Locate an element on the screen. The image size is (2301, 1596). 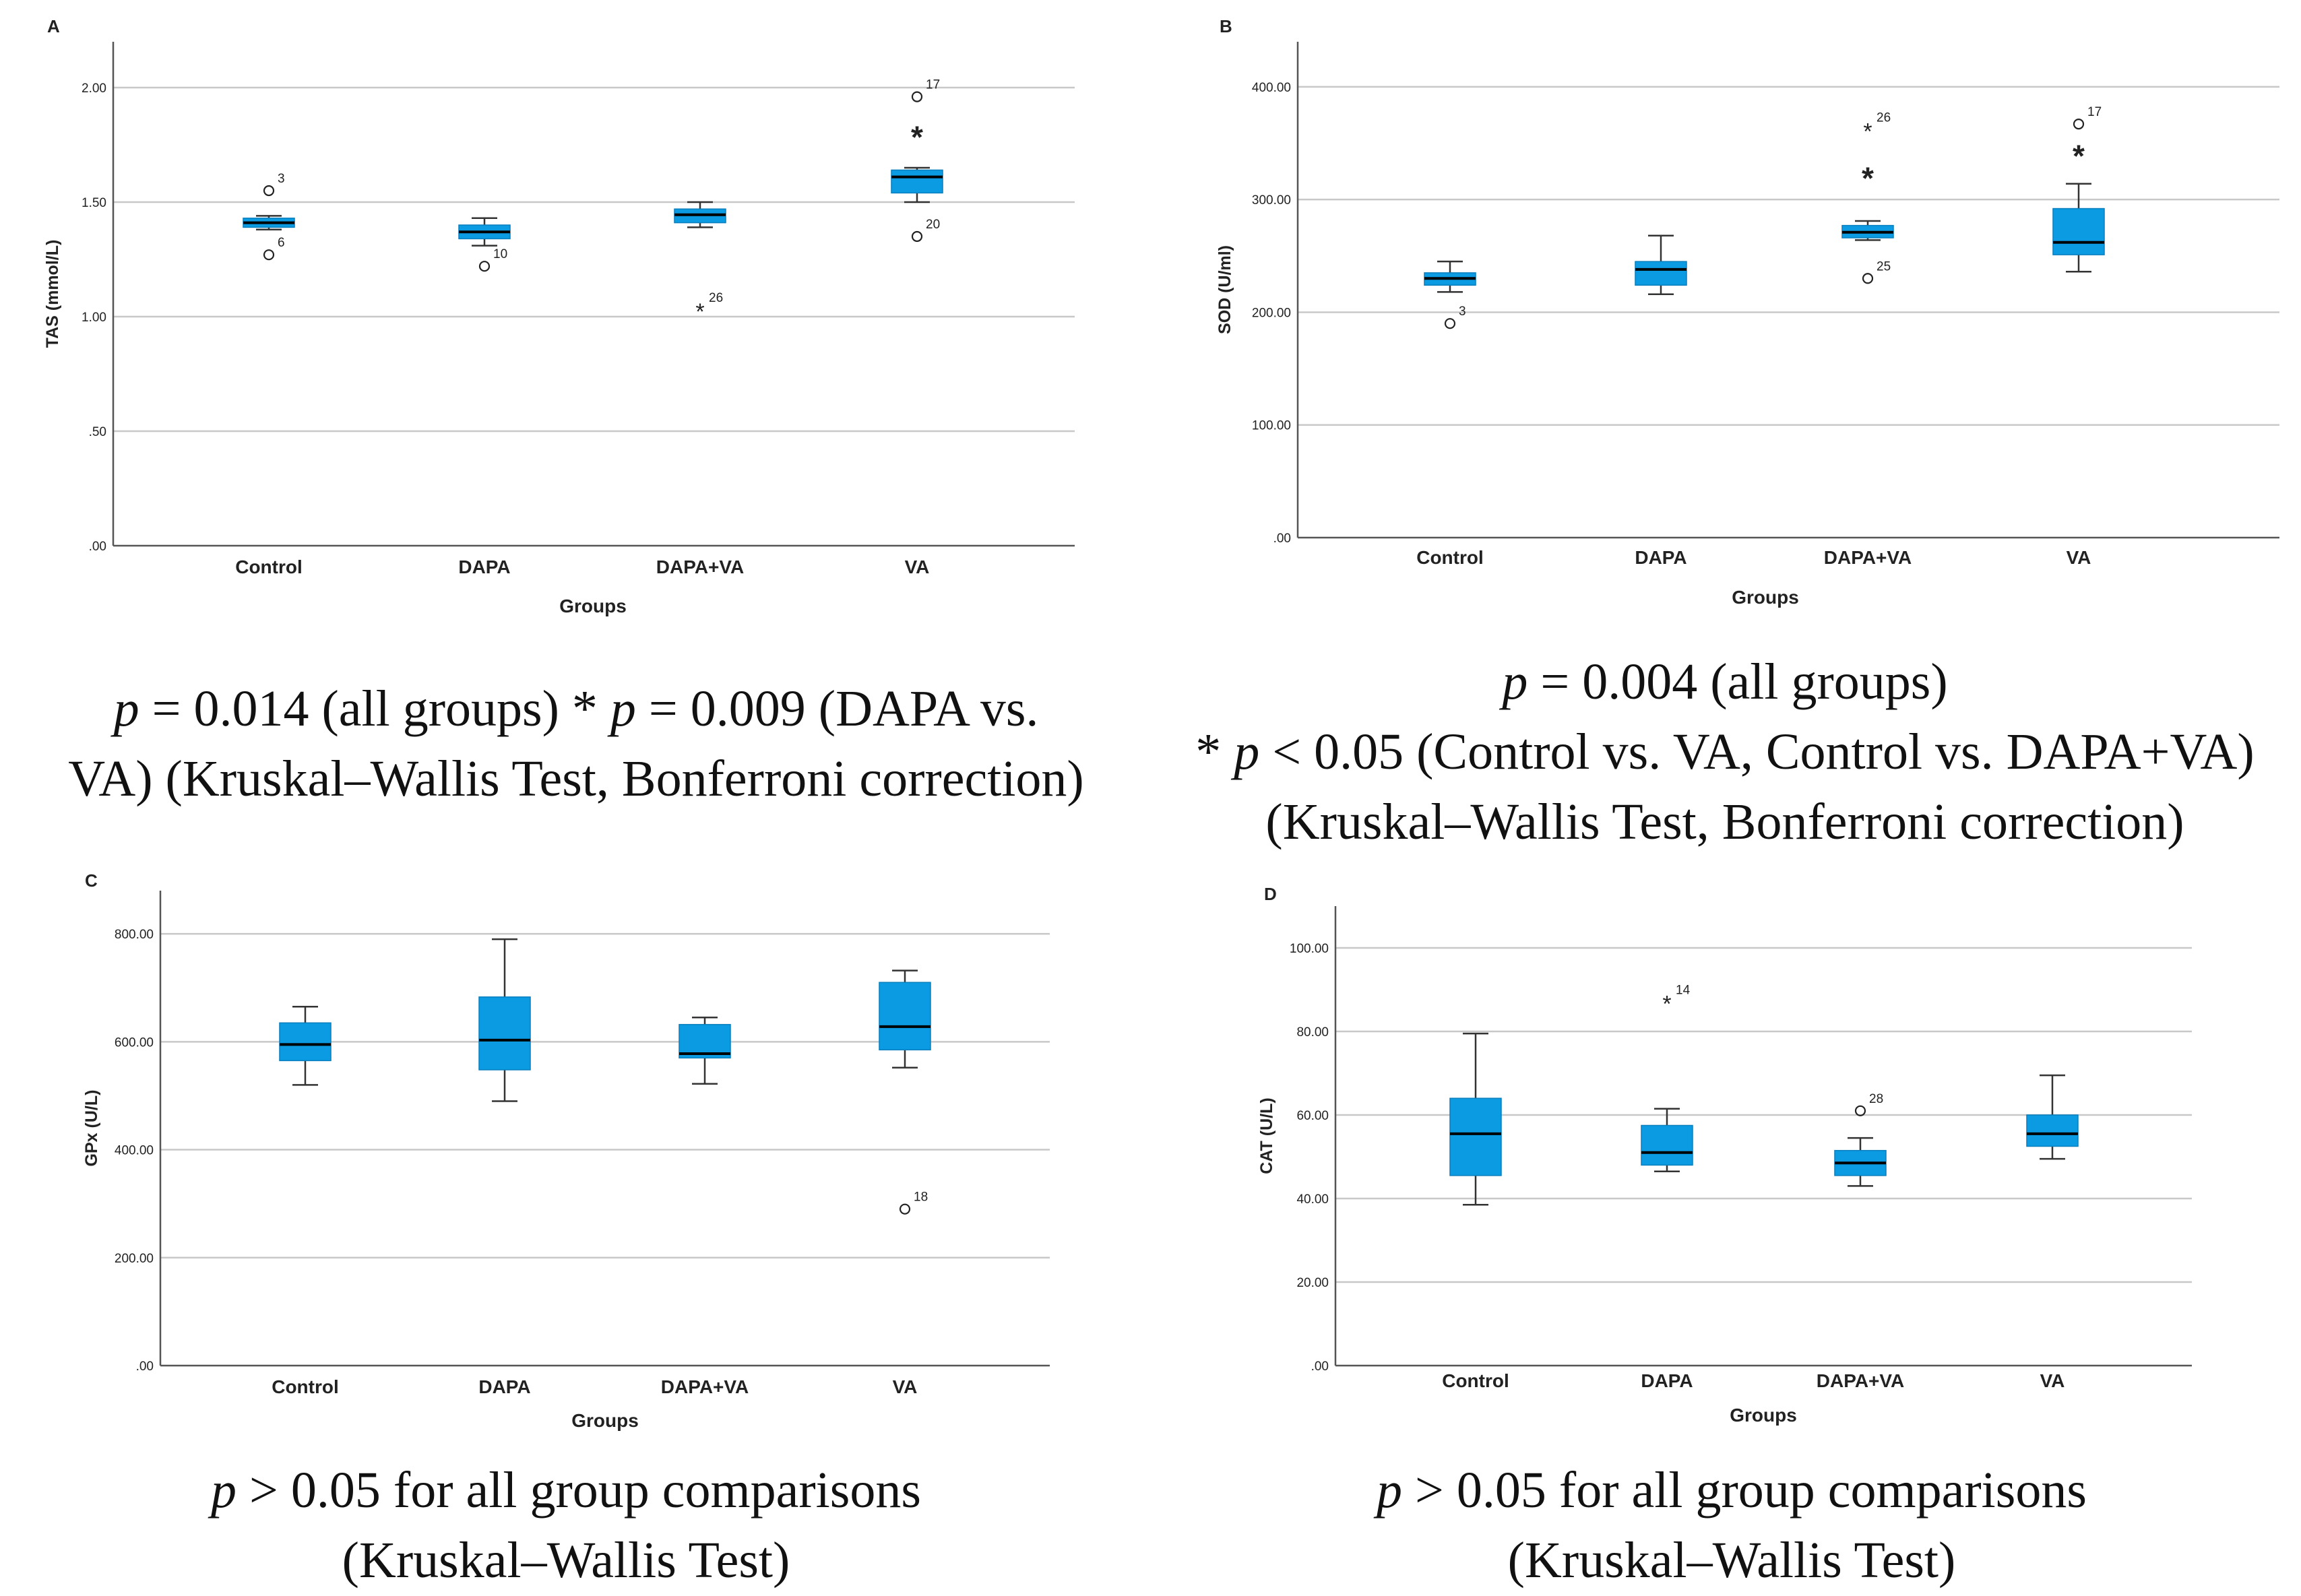
y-tick-label: 600.00 is located at coordinates (134, 1042).